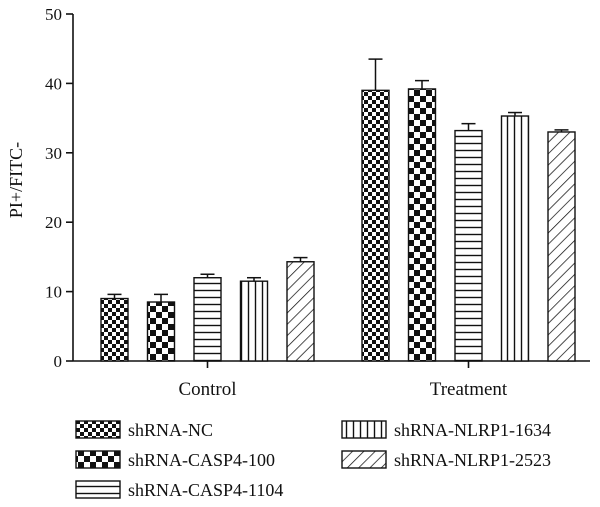 The height and width of the screenshot is (507, 600). What do you see at coordinates (53, 153) in the screenshot?
I see `y-tick-label-3: 30` at bounding box center [53, 153].